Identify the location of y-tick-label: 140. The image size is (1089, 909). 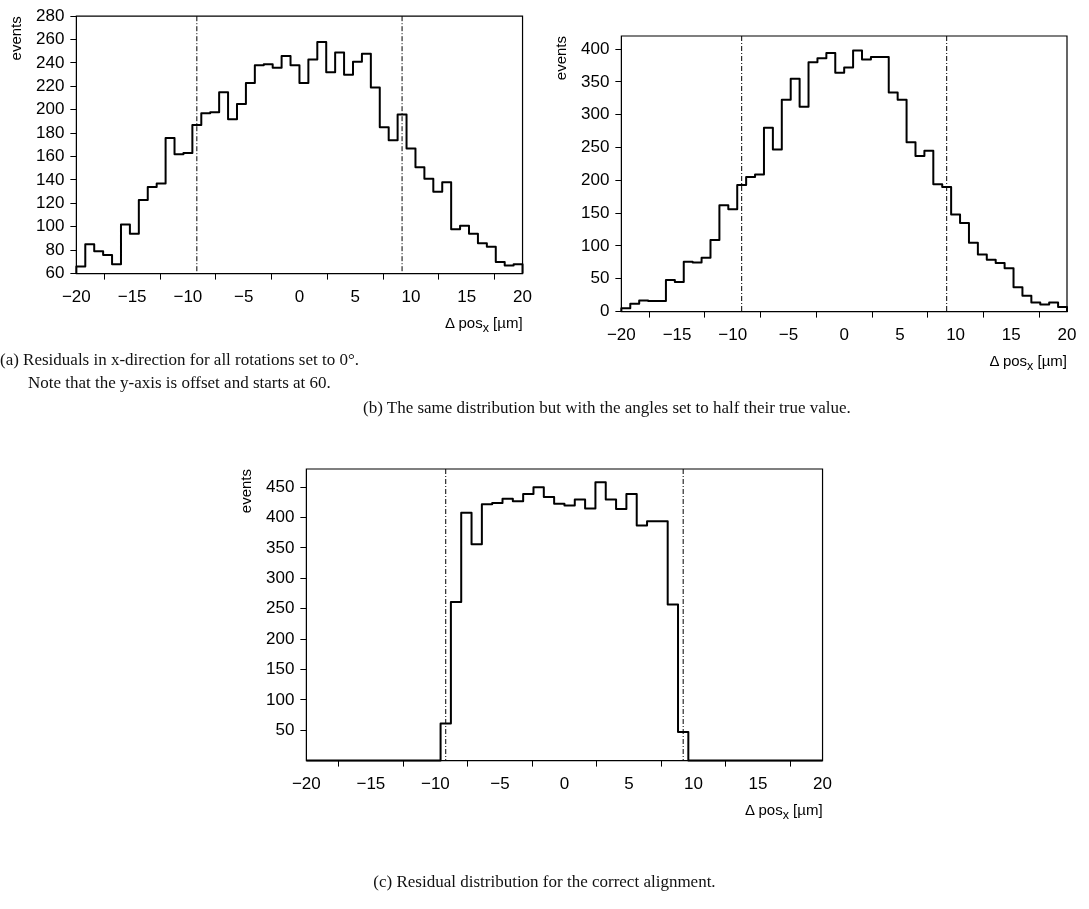
(50, 179).